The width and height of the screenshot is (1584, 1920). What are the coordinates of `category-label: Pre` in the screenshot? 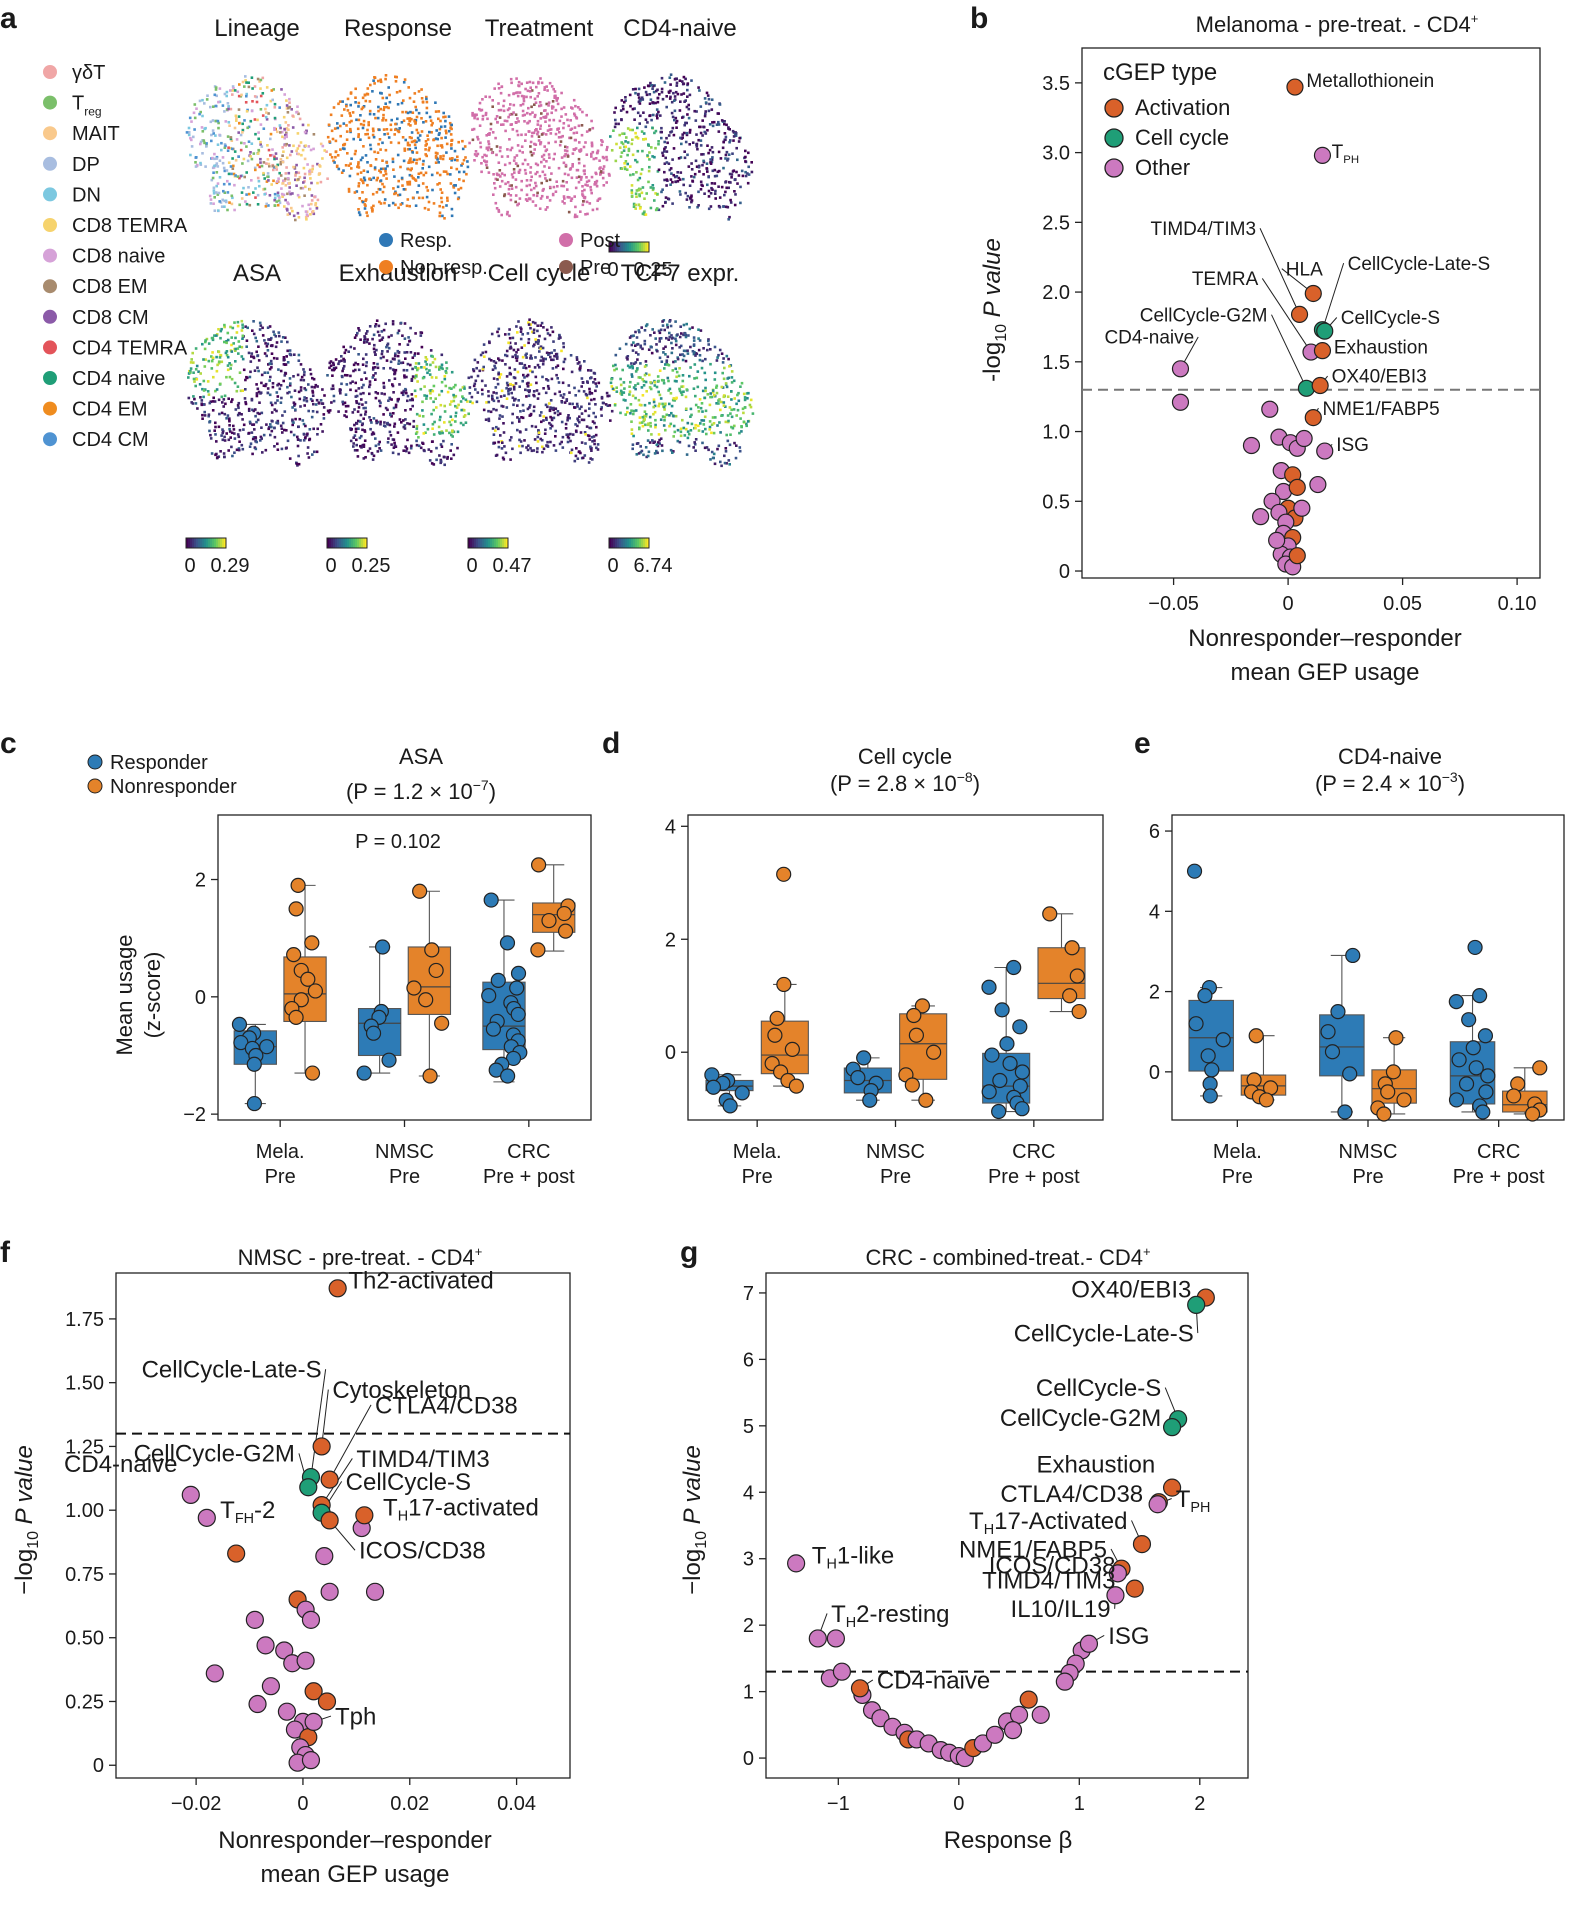 It's located at (757, 1177).